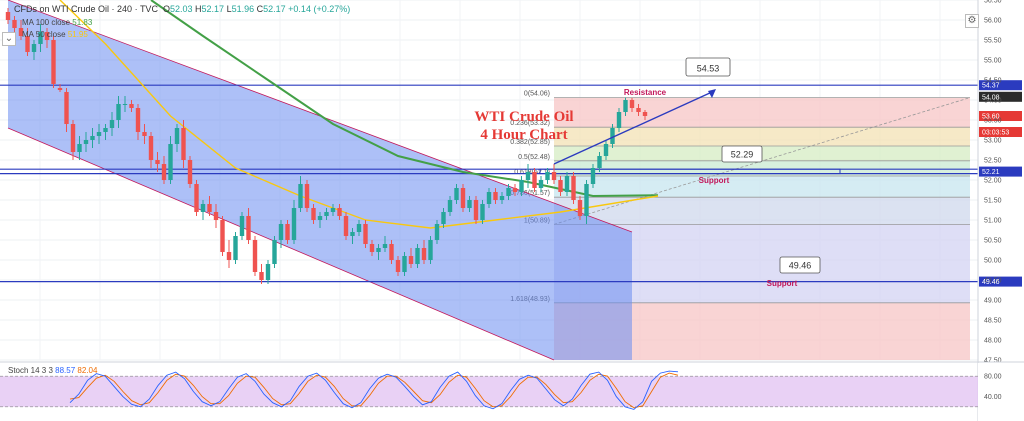 This screenshot has width=1024, height=421. Describe the element at coordinates (991, 117) in the screenshot. I see `price-marker-label: 53.60` at that location.